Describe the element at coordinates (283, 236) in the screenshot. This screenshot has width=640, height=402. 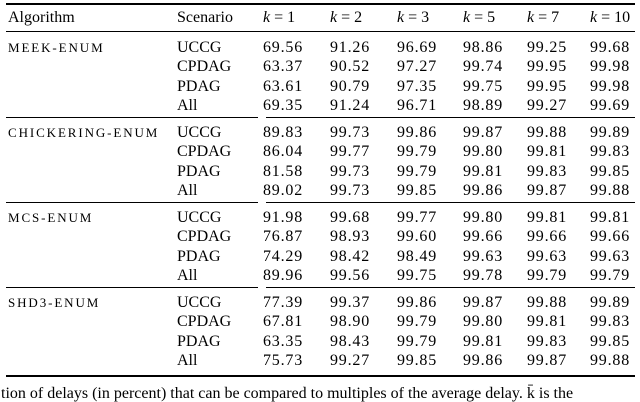
I see `value-cell: 76.87` at that location.